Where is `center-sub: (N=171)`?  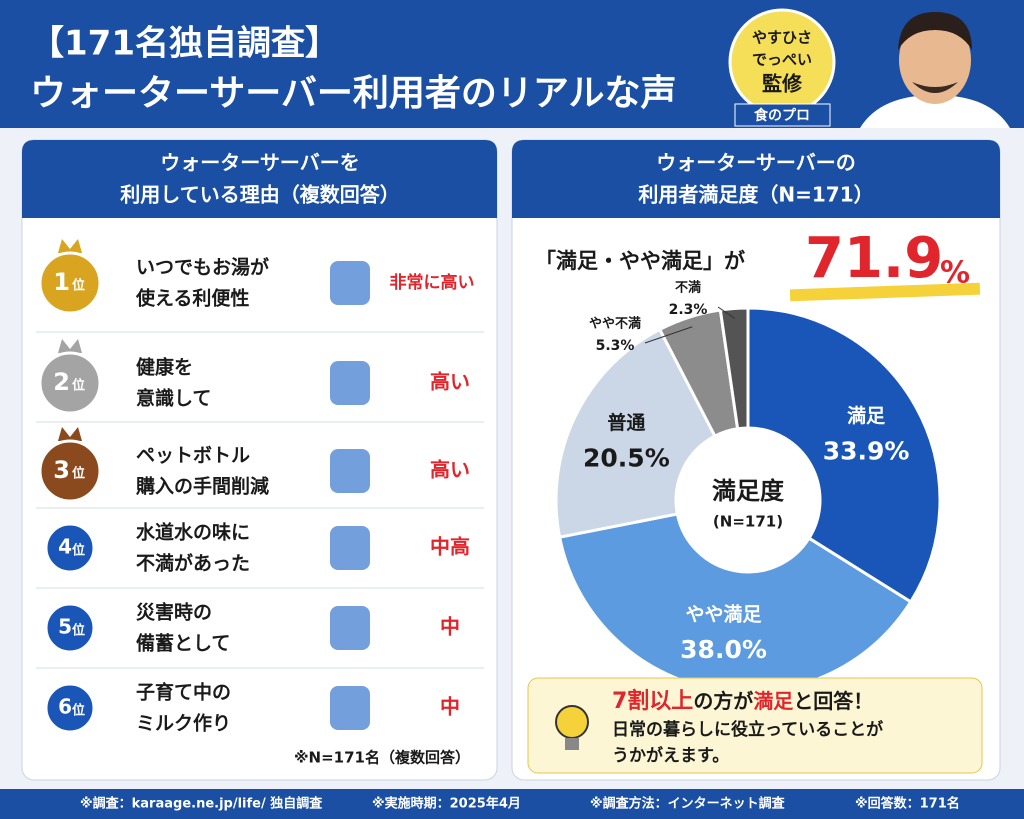 center-sub: (N=171) is located at coordinates (748, 522).